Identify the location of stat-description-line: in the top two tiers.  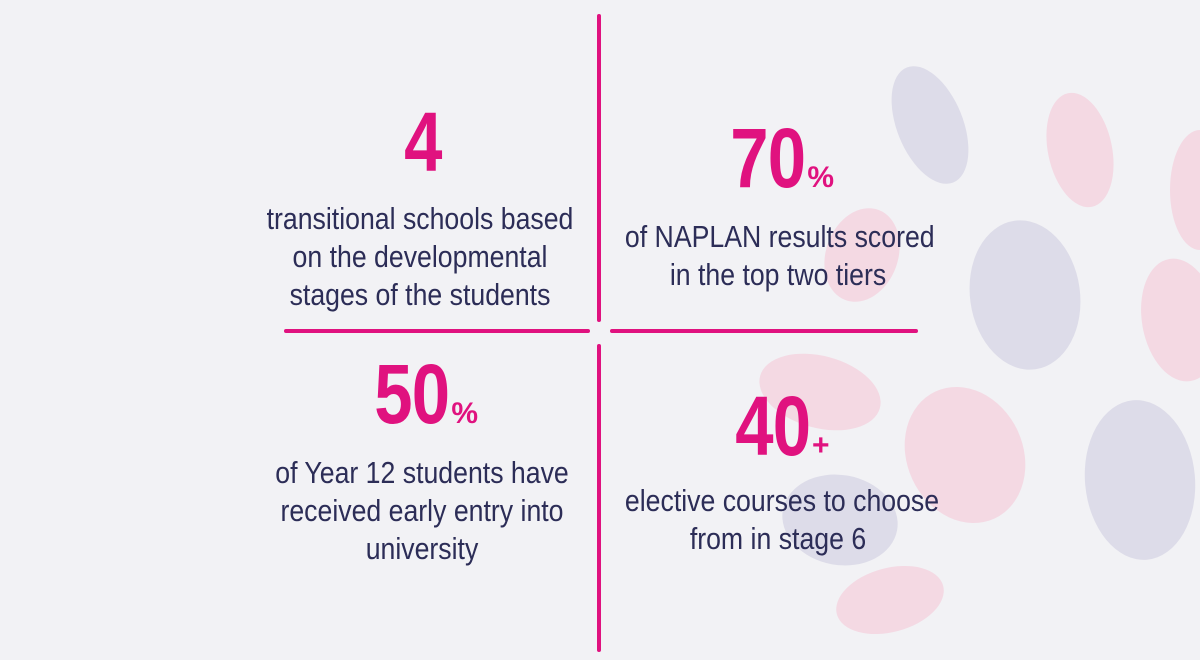
(778, 274).